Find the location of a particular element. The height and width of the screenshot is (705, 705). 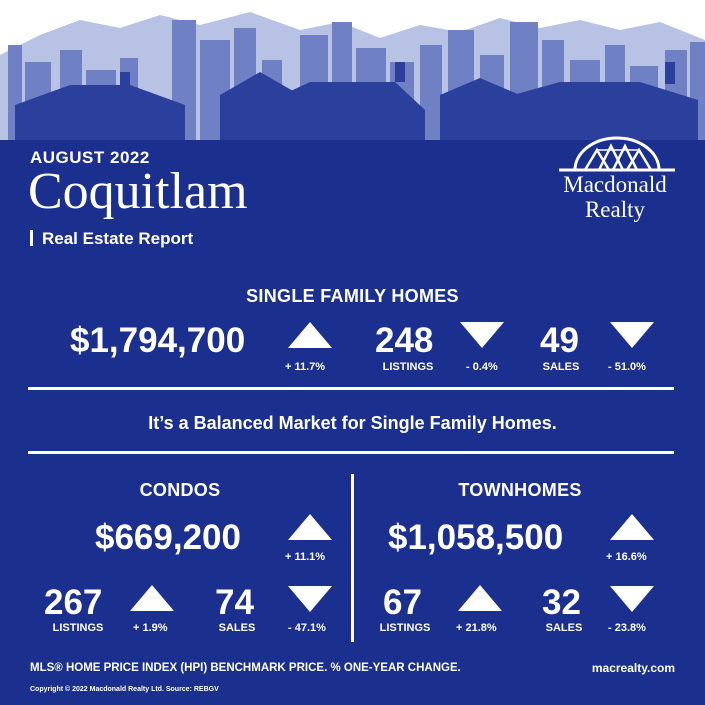

brand-name-line1: Macdonald is located at coordinates (615, 184).